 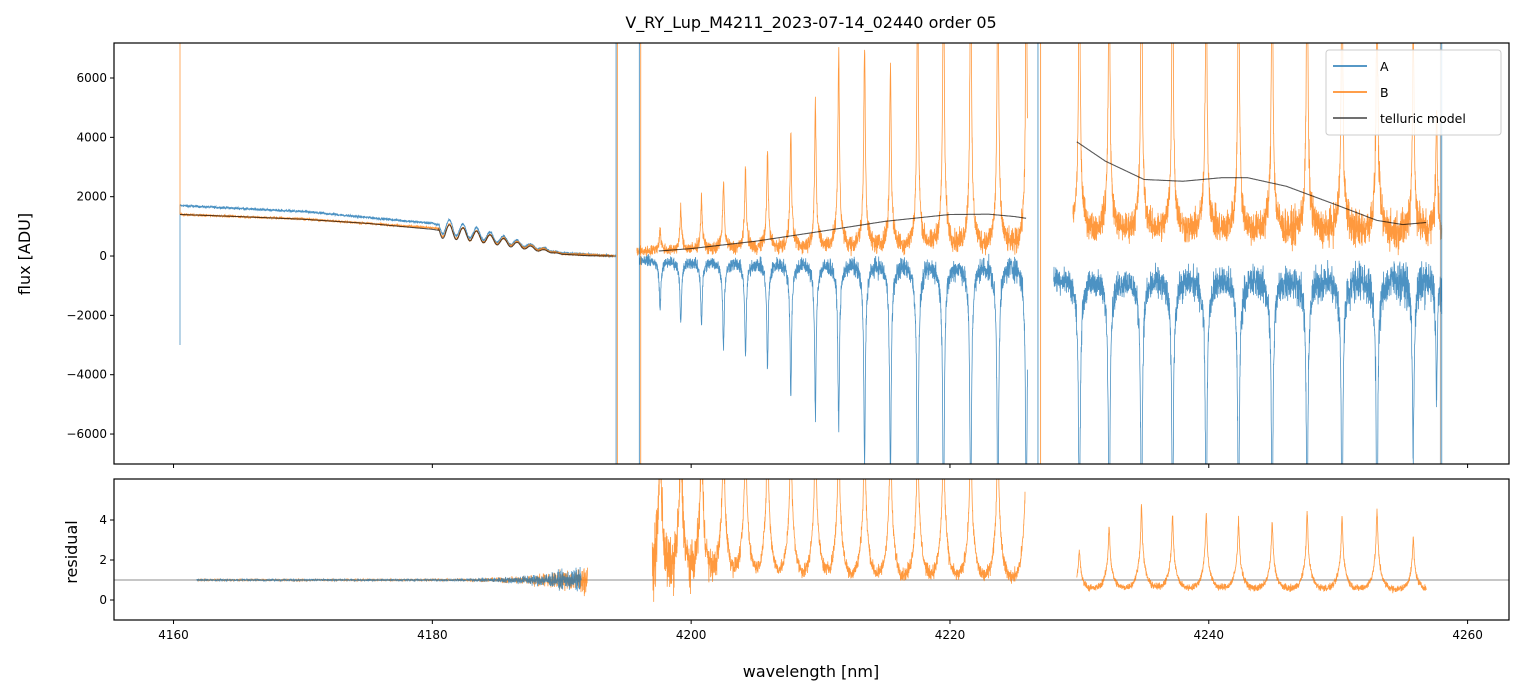 What do you see at coordinates (1384, 92) in the screenshot?
I see `legend-label-b: B` at bounding box center [1384, 92].